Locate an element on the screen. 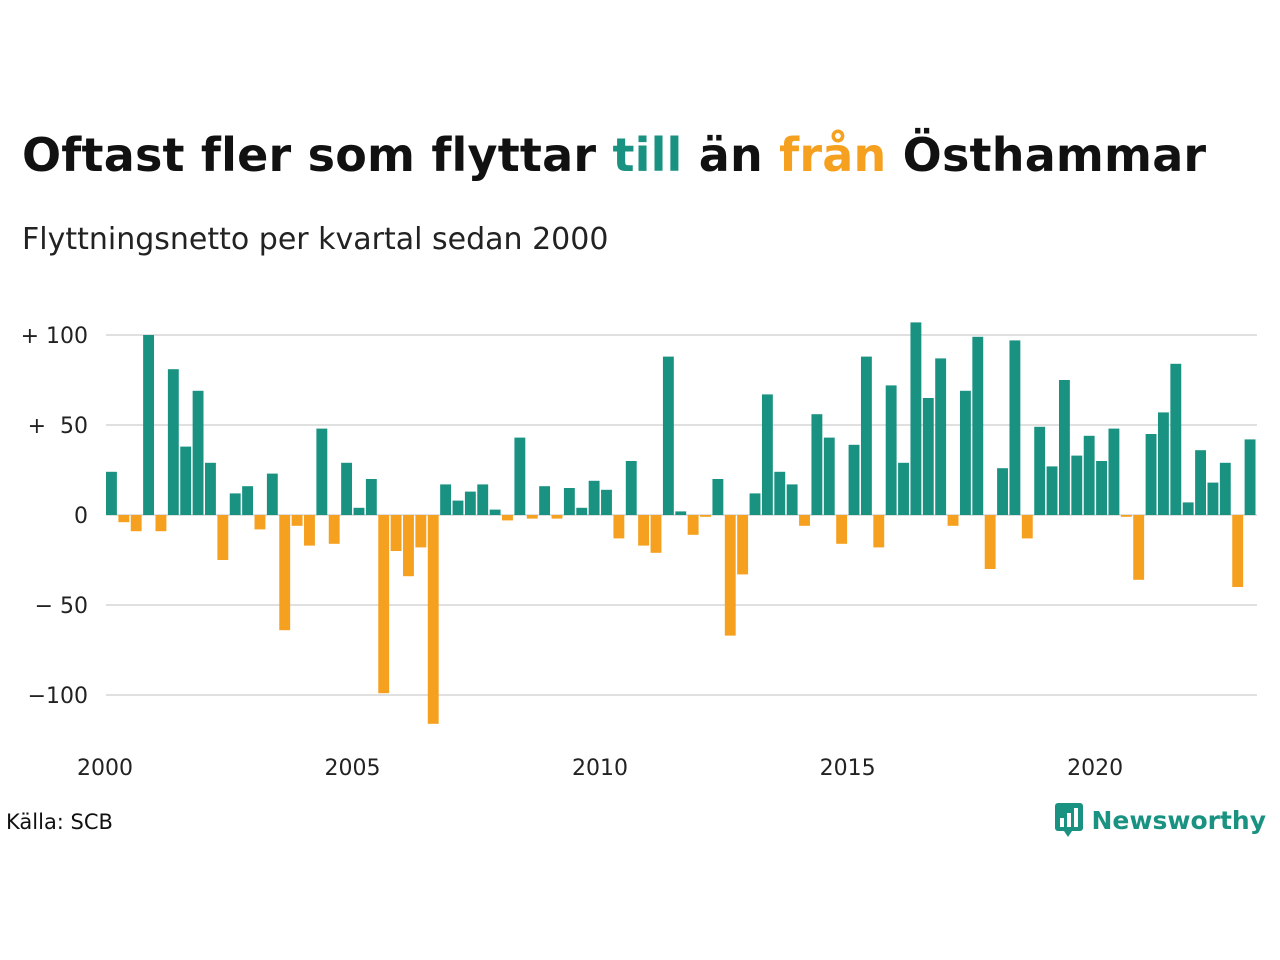 The image size is (1280, 960). x-tick-label: 2005 is located at coordinates (353, 768).